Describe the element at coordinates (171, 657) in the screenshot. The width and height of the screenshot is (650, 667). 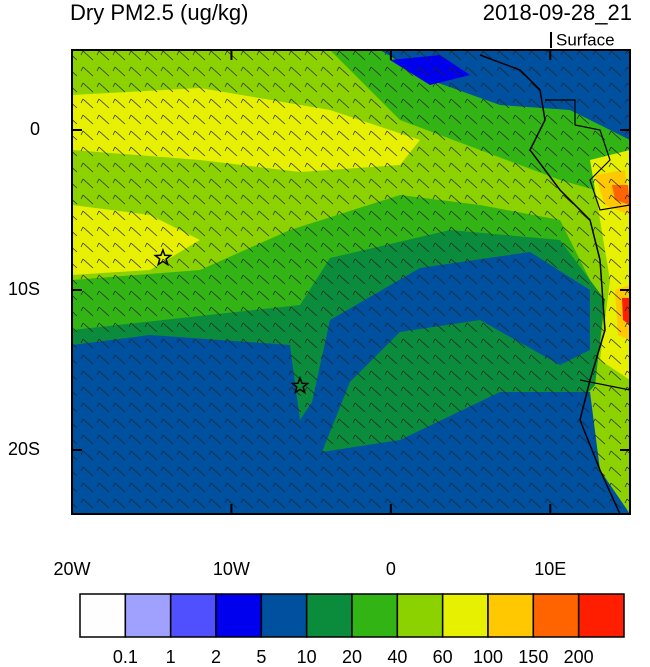
I see `colorbar-label: 1` at that location.